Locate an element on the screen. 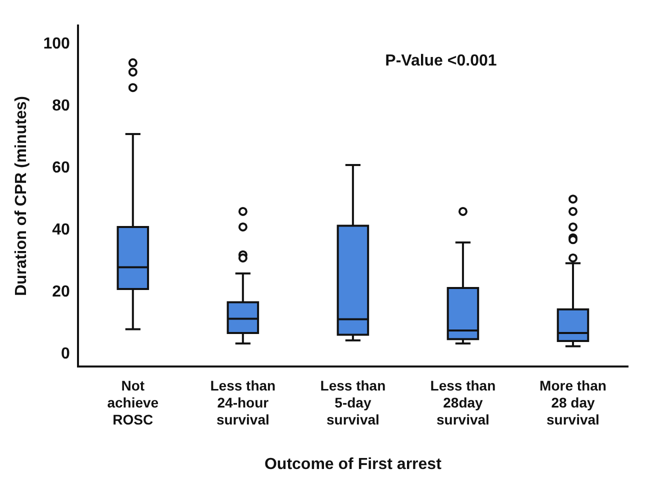 Image resolution: width=657 pixels, height=487 pixels. x-tick-label: Not achieve ROSC is located at coordinates (133, 403).